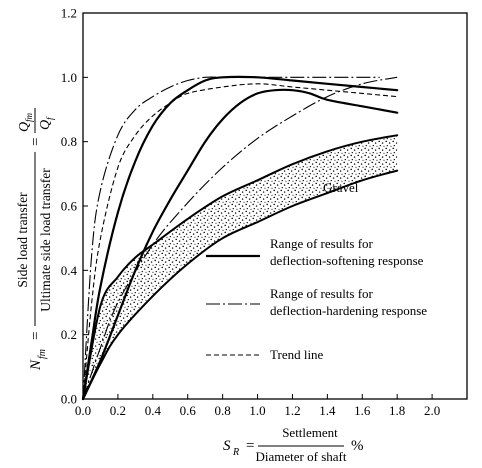 The image size is (482, 468). What do you see at coordinates (118, 410) in the screenshot?
I see `x-tick-label: 0.2` at bounding box center [118, 410].